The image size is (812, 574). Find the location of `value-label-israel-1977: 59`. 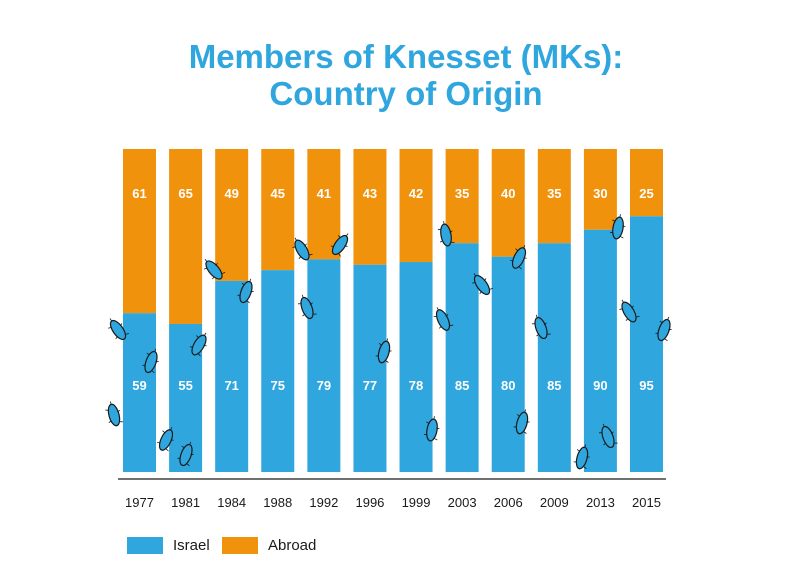

value-label-israel-1977: 59 is located at coordinates (139, 385).